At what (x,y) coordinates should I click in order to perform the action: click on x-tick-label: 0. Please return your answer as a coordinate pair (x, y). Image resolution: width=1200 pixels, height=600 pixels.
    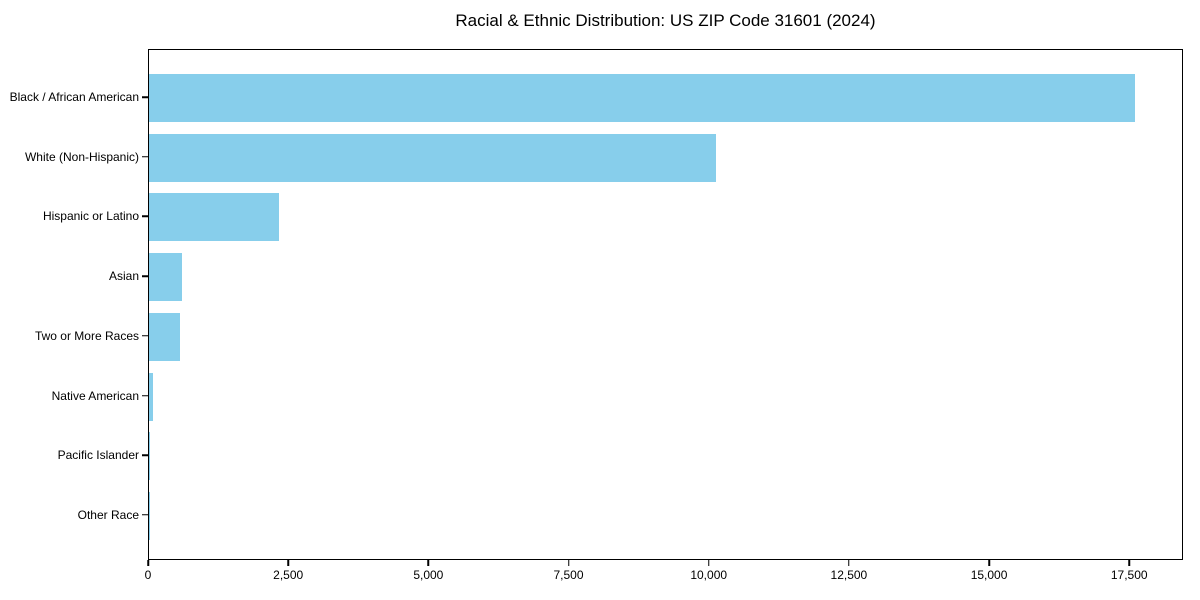
    Looking at the image, I should click on (148, 575).